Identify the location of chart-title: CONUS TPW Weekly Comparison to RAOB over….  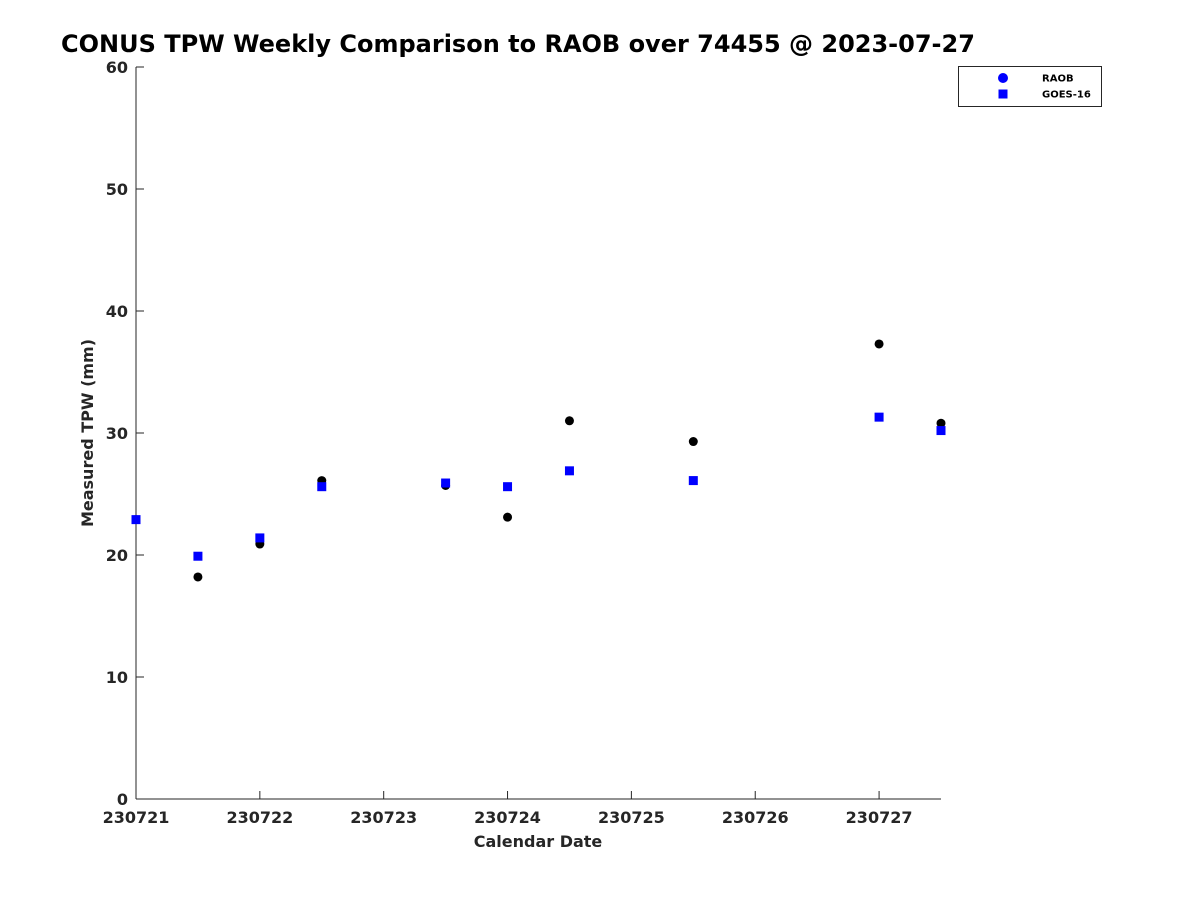
(518, 44).